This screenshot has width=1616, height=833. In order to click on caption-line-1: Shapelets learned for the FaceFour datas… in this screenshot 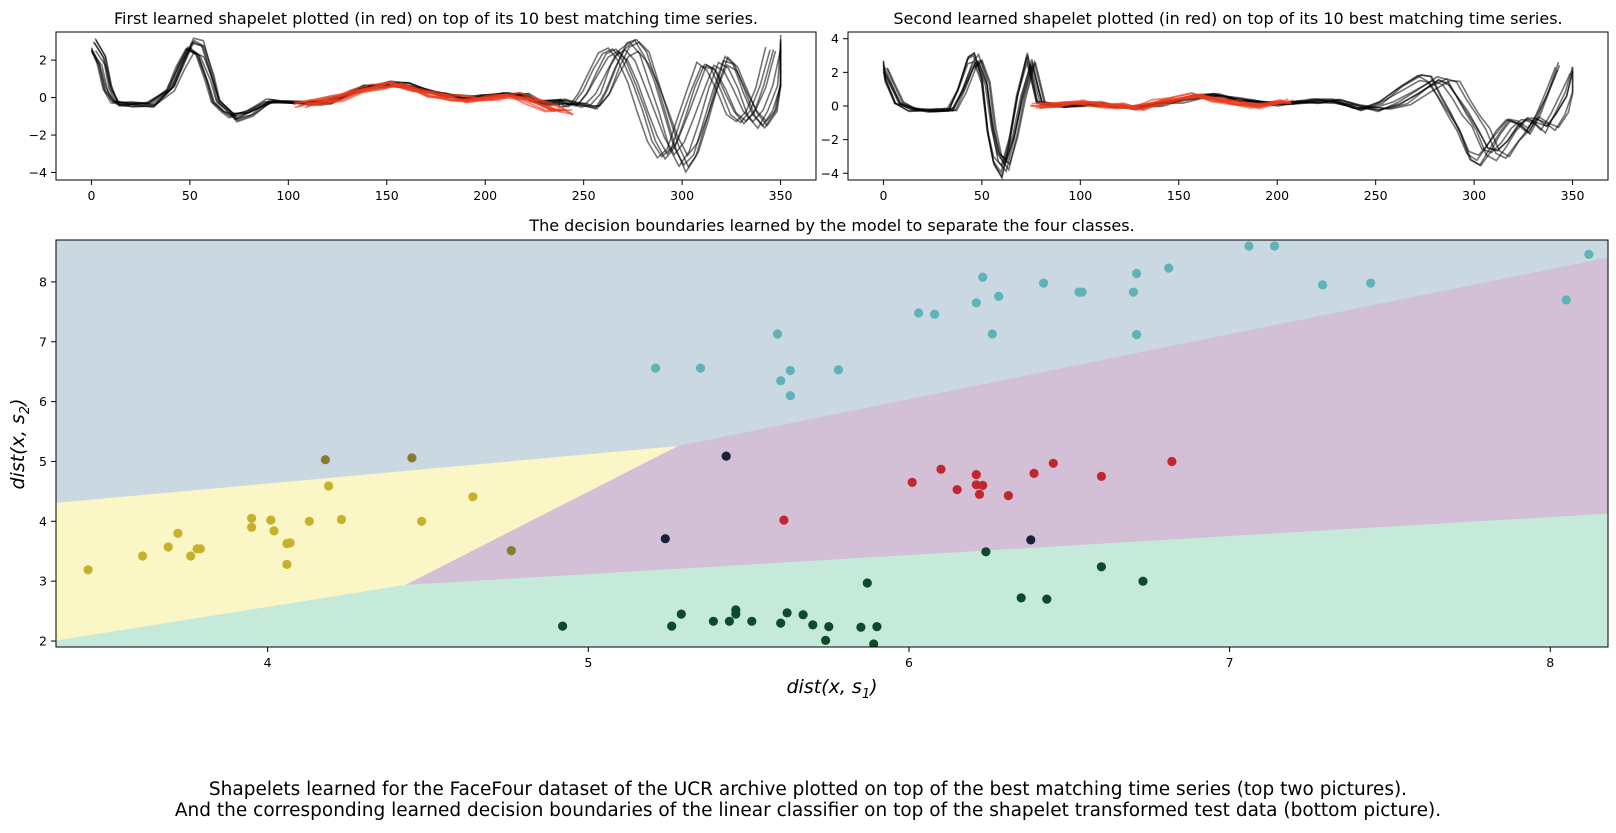, I will do `click(808, 789)`.